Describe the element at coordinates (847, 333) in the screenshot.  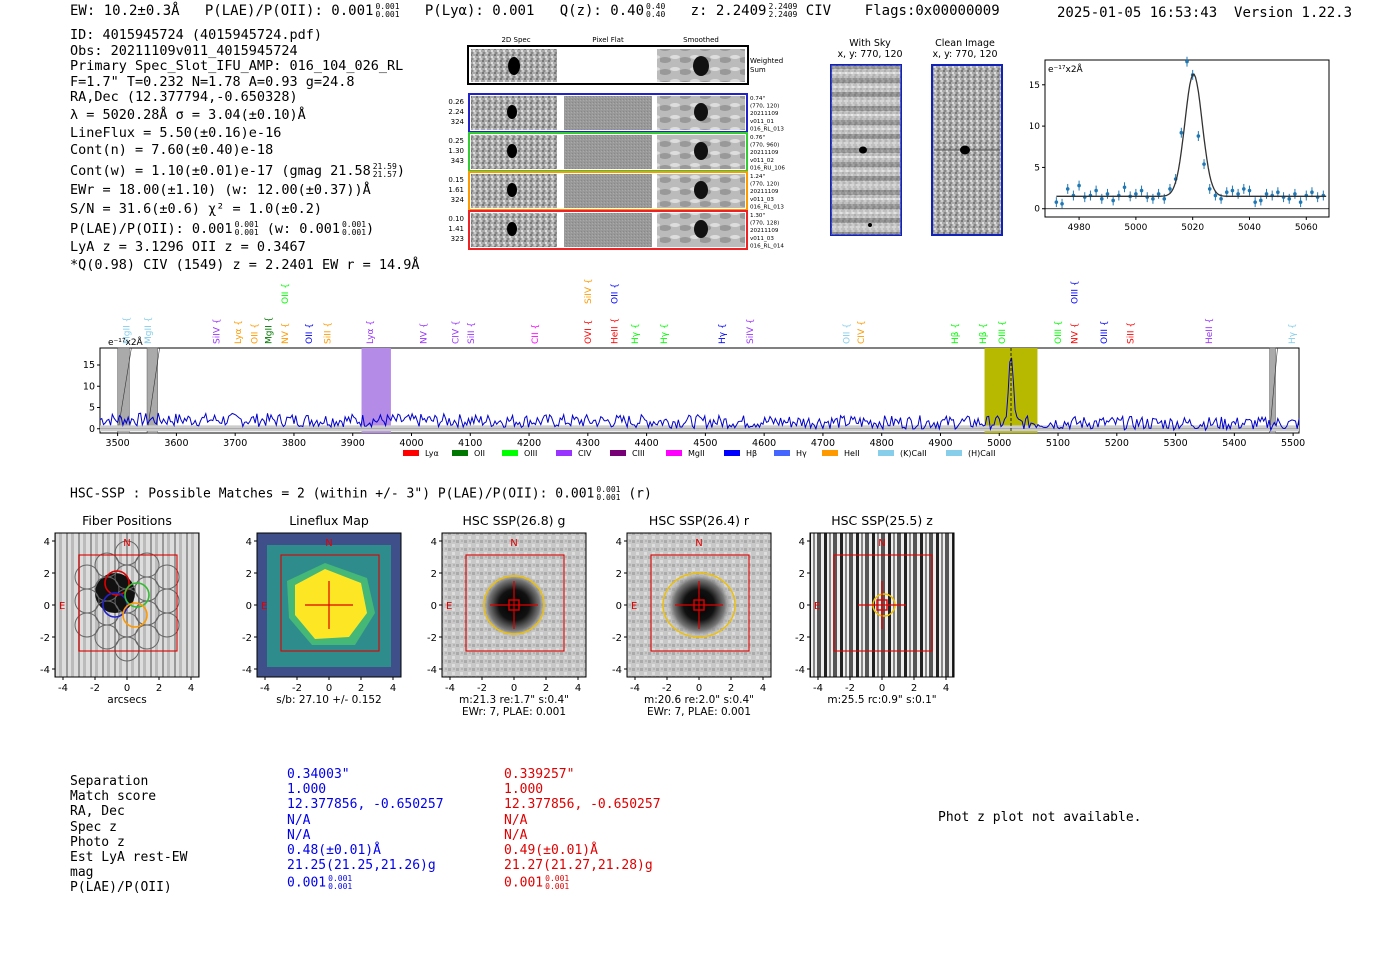
I see `line-label: OII {` at that location.